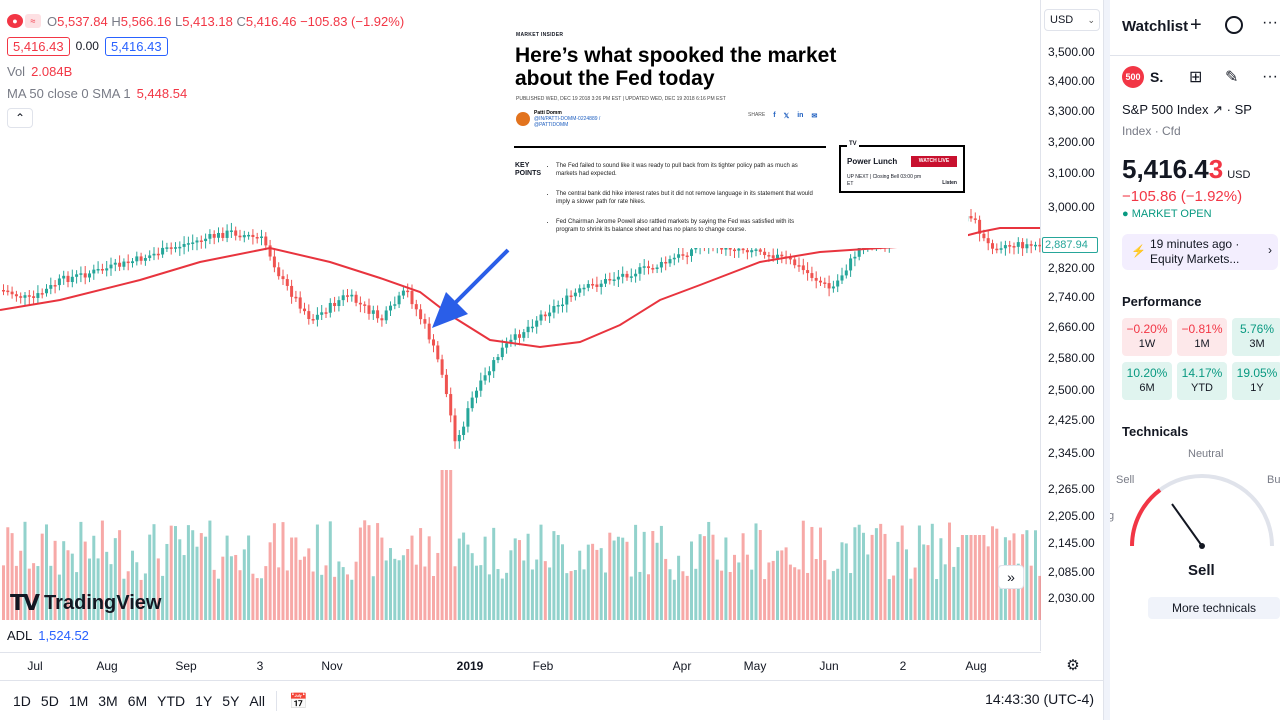  Describe the element at coordinates (24, 21) in the screenshot. I see `symbol-flags: ● ≈` at that location.